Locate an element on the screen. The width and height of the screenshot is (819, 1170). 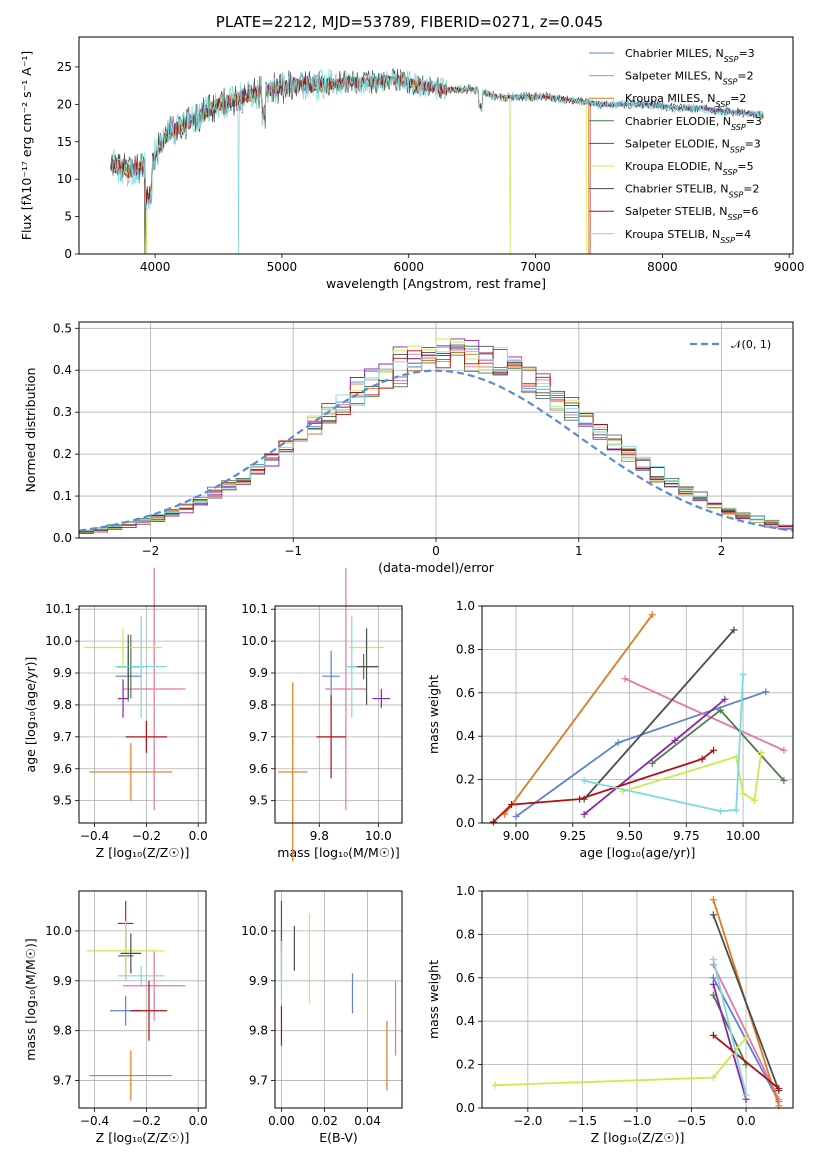
x-axis-label: (data-model)/error is located at coordinates (436, 567).